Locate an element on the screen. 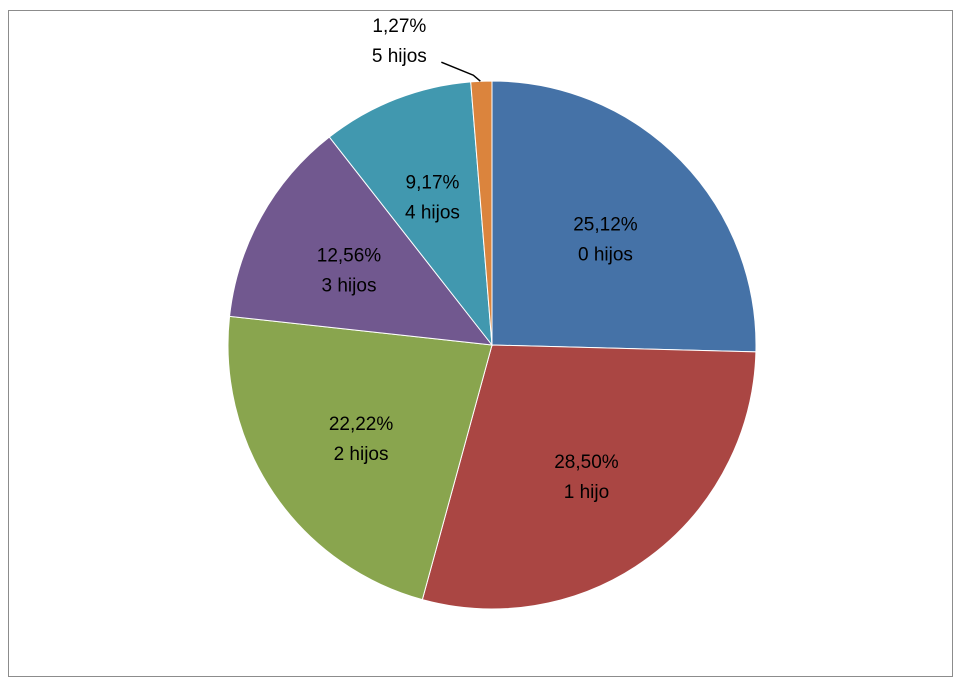 This screenshot has width=960, height=677. data-label-category: 4 hijos is located at coordinates (432, 213).